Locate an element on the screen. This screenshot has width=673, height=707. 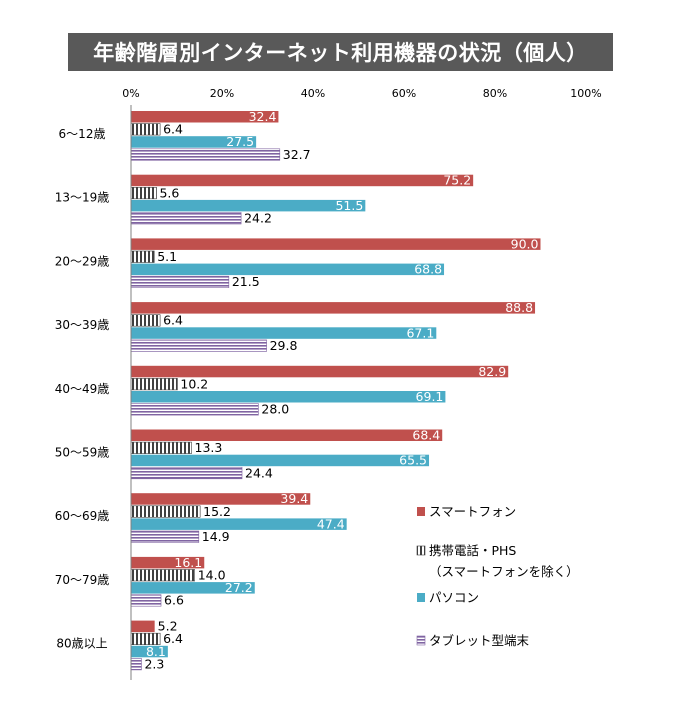
data-label: 28.0 is located at coordinates (275, 409).